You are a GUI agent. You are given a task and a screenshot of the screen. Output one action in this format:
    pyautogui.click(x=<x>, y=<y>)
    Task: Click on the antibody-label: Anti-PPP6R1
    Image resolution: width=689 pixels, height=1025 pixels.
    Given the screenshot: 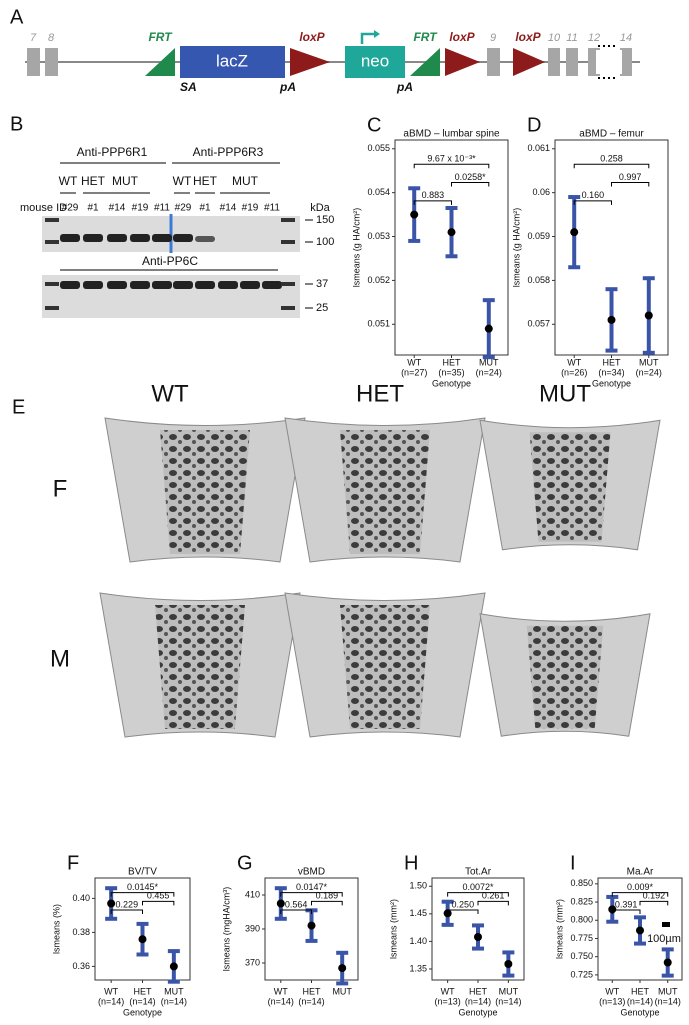 What is the action you would take?
    pyautogui.click(x=112, y=152)
    